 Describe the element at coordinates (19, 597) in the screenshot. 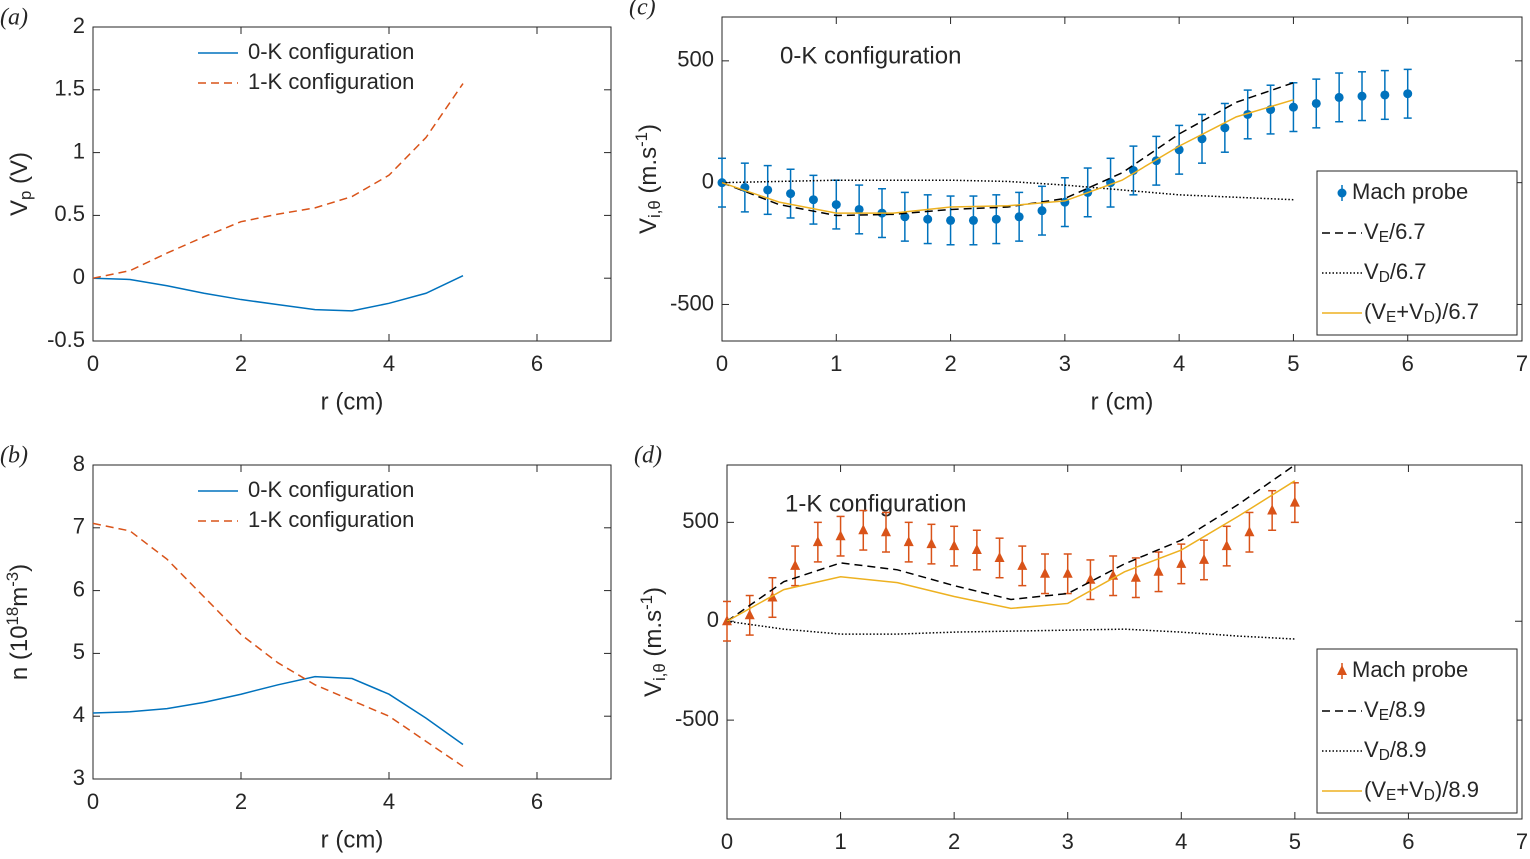

I see `label-part: m` at that location.